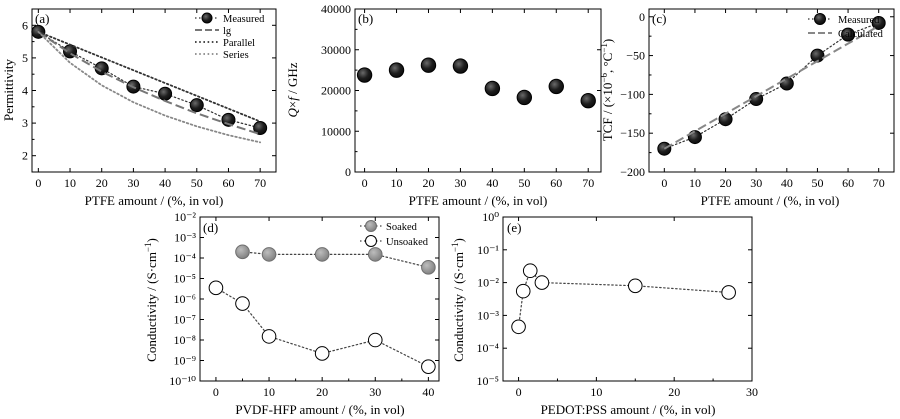  Describe the element at coordinates (770, 200) in the screenshot. I see `panel-c-x-axis-title: PTFE amount / (%, in vol)` at that location.